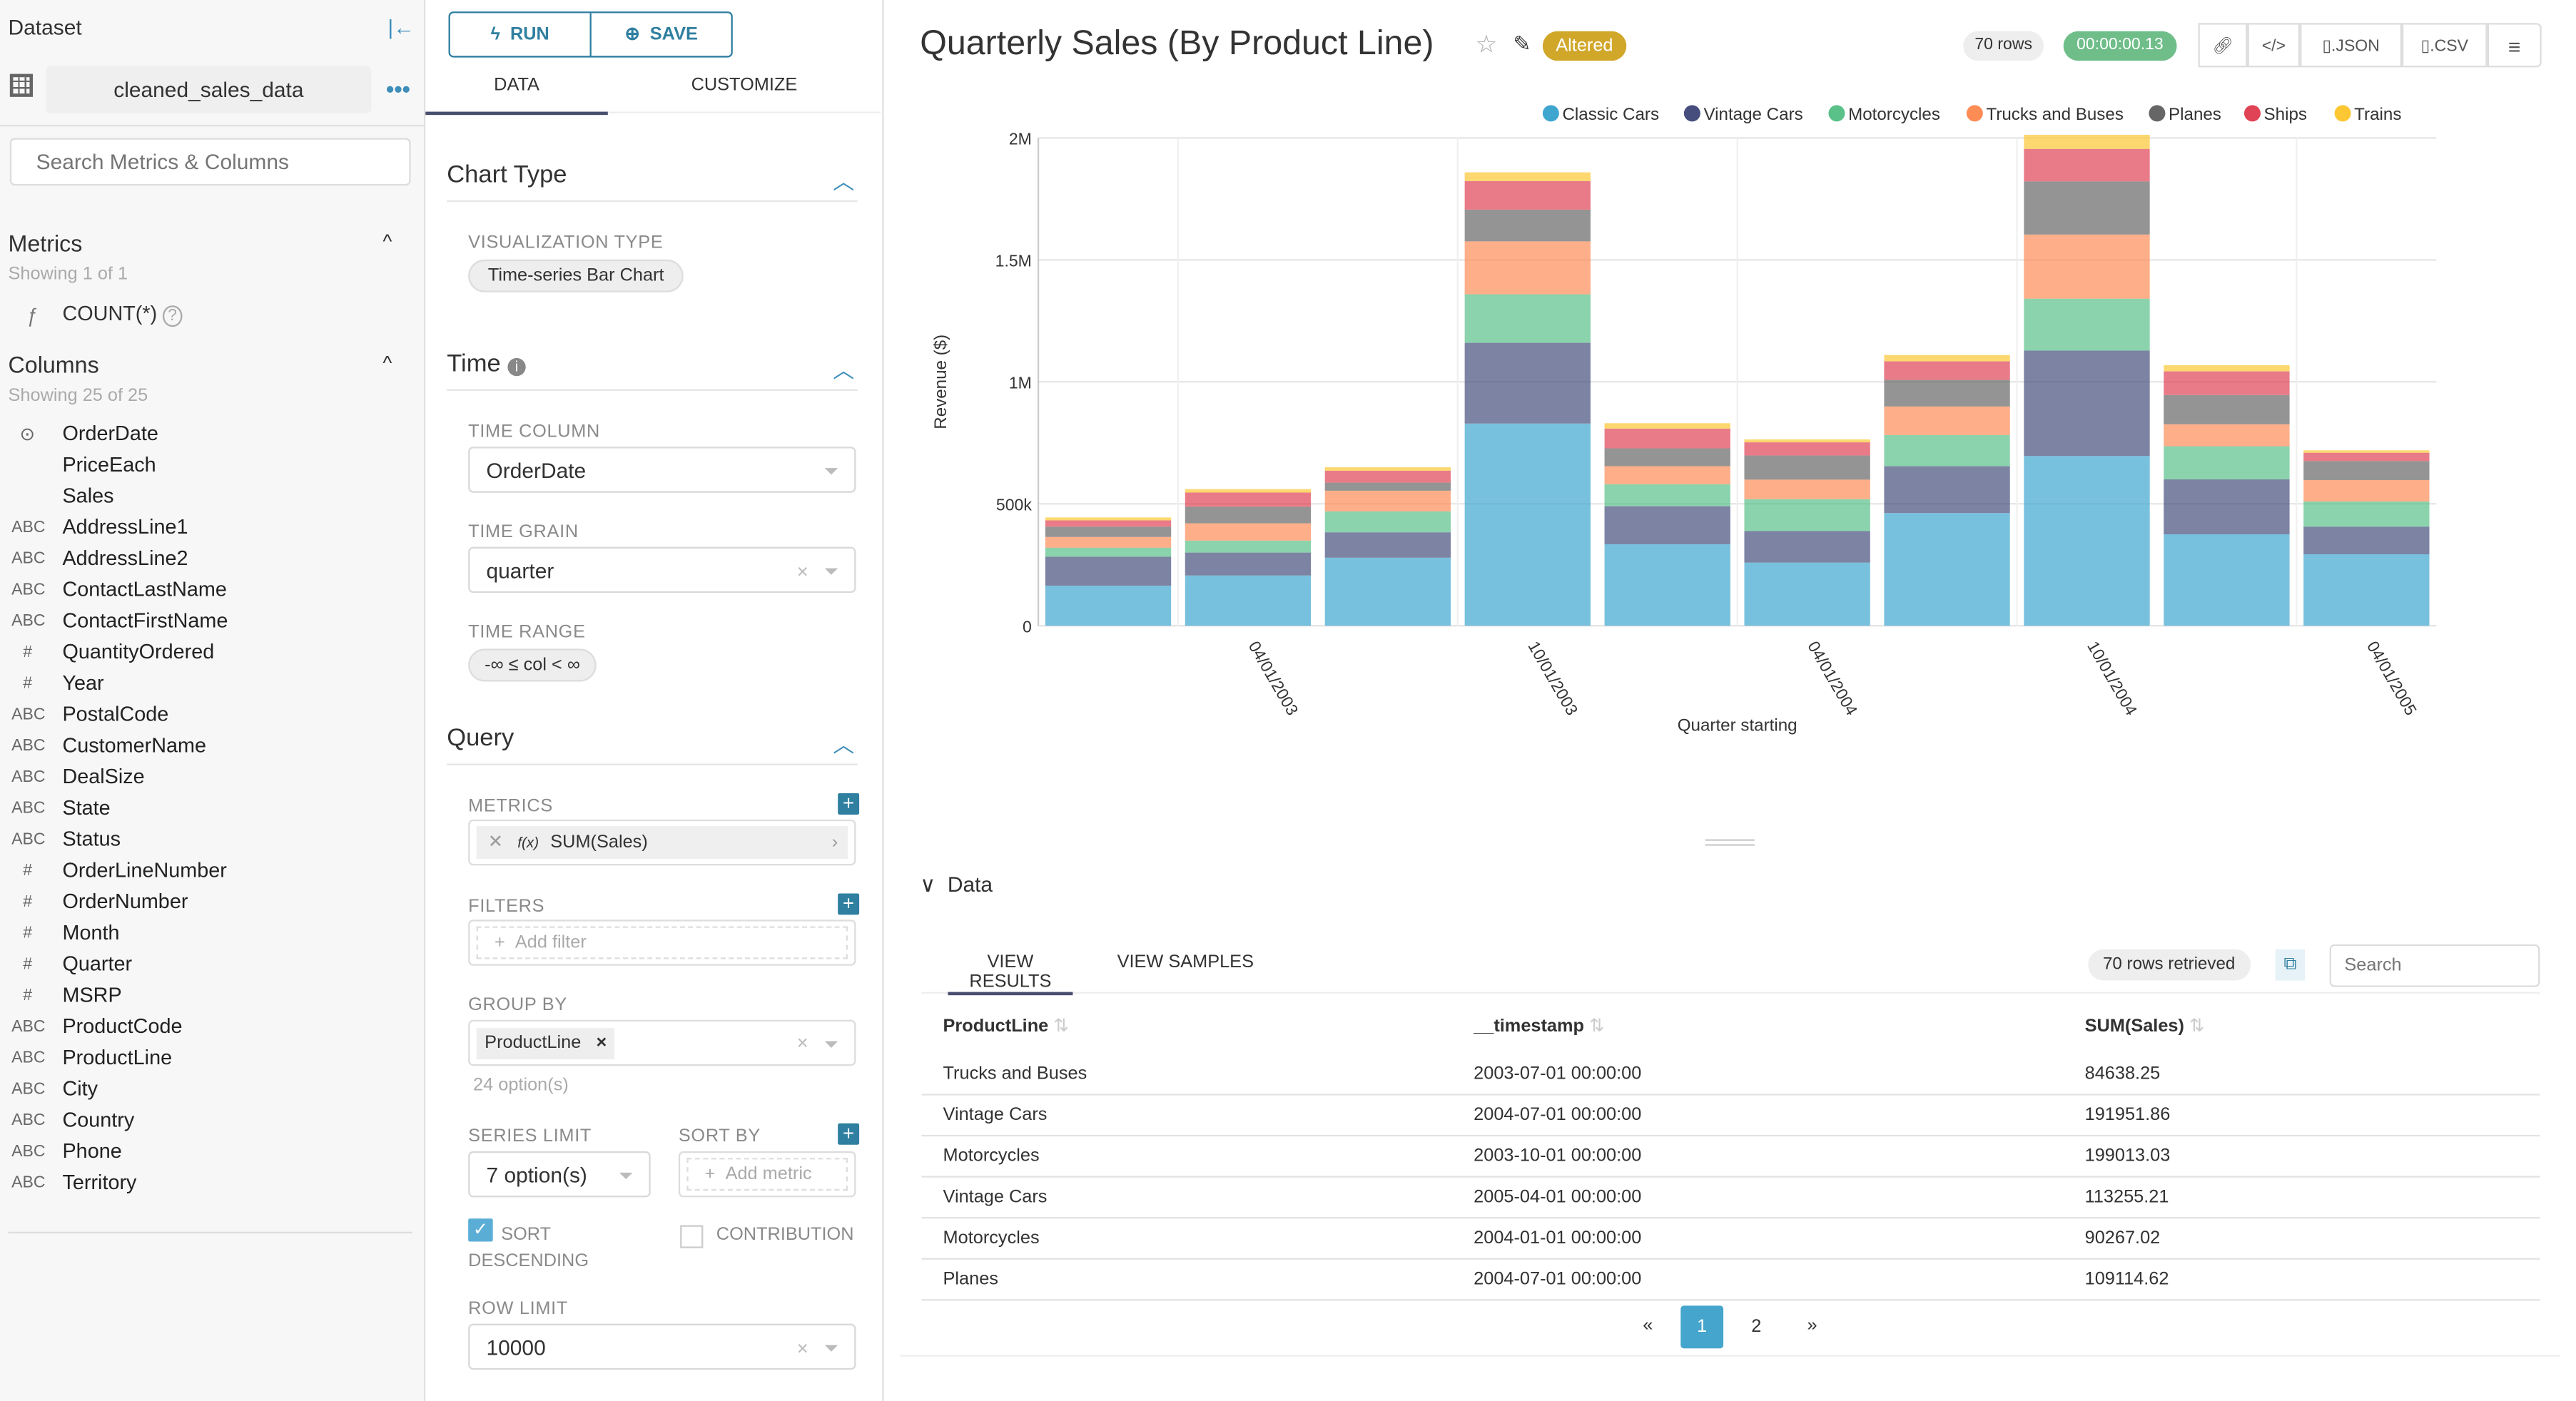 This screenshot has width=2576, height=1401. I want to click on add-filter-plus-button: +, so click(849, 903).